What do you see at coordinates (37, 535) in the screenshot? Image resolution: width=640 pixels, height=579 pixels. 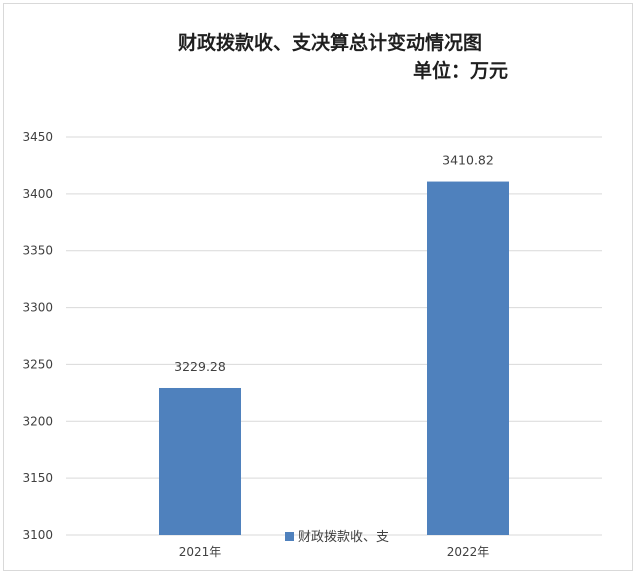 I see `y-tick-label: 3100` at bounding box center [37, 535].